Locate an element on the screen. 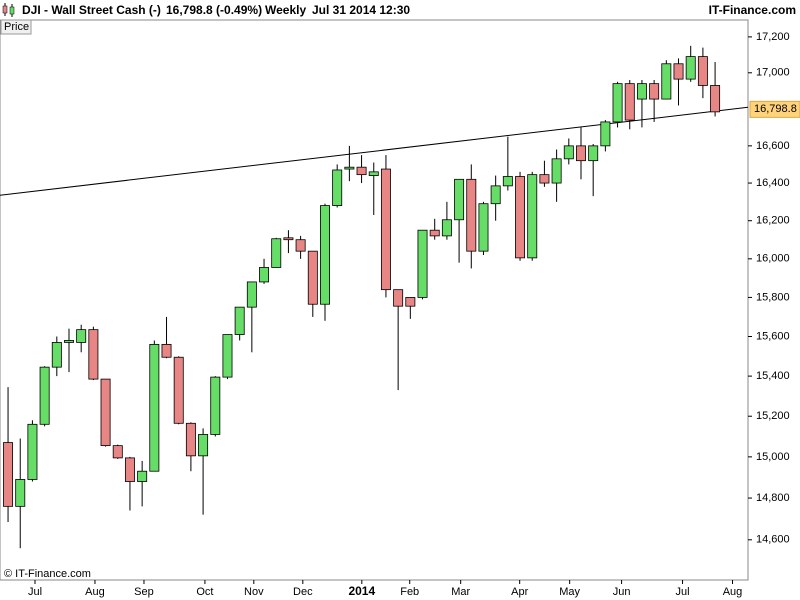  y-tick-label: 16,400 is located at coordinates (773, 183).